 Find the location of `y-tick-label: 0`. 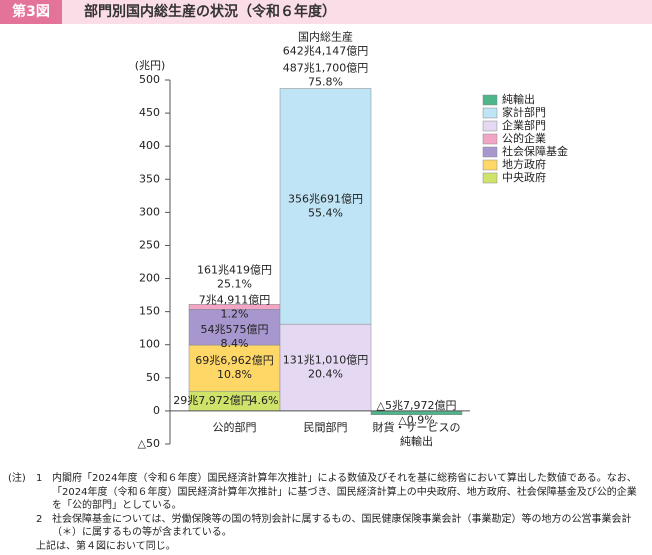

y-tick-label: 0 is located at coordinates (156, 410).